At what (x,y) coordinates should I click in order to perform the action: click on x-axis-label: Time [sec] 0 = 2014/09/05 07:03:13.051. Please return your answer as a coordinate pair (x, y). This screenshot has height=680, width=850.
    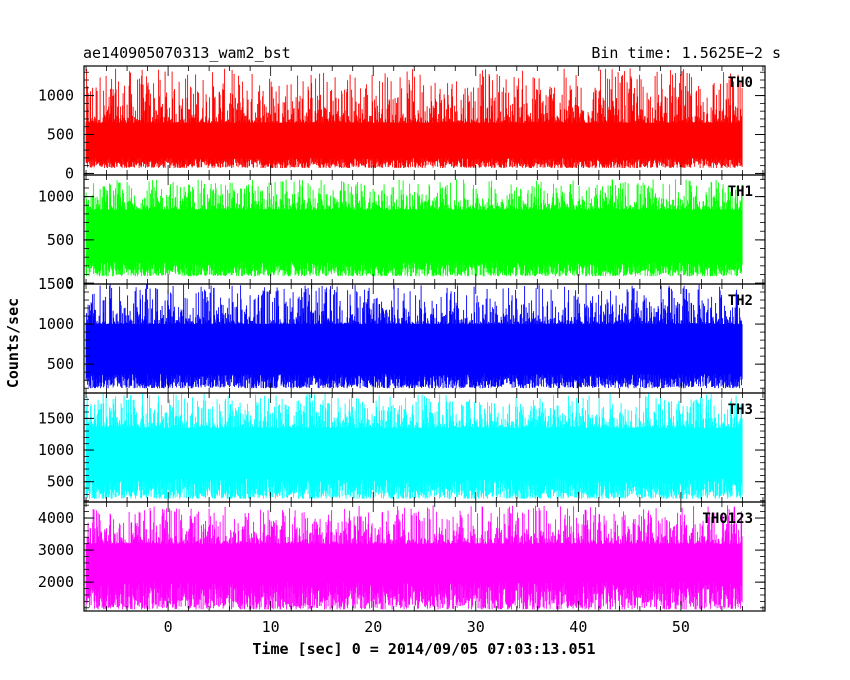
    Looking at the image, I should click on (423, 649).